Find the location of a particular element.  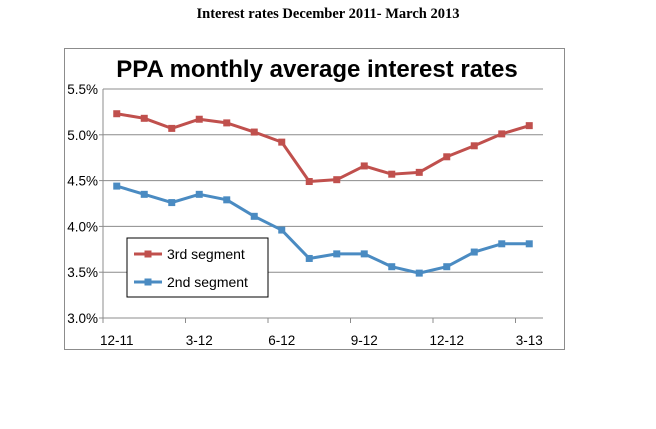

y-tick-label: 5.5% is located at coordinates (82, 89).